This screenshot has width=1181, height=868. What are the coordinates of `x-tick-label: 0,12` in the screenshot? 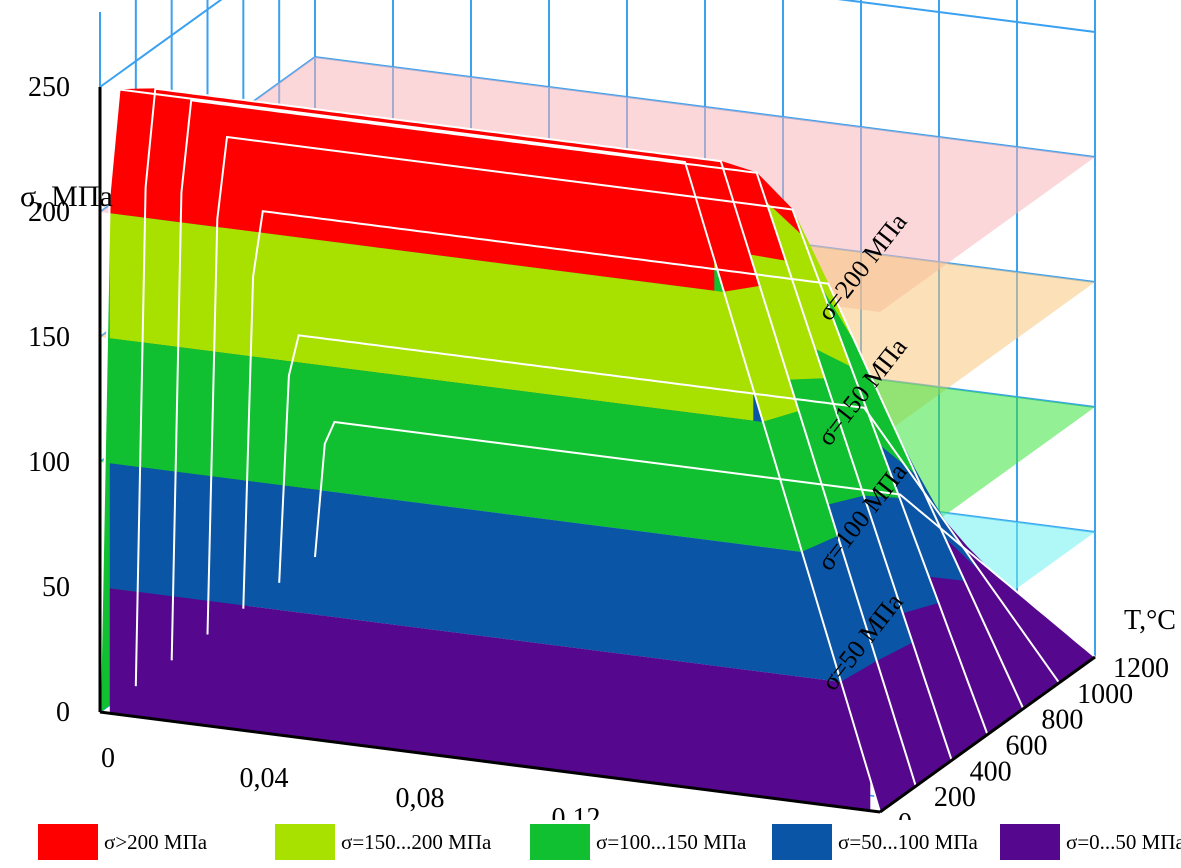 It's located at (576, 811).